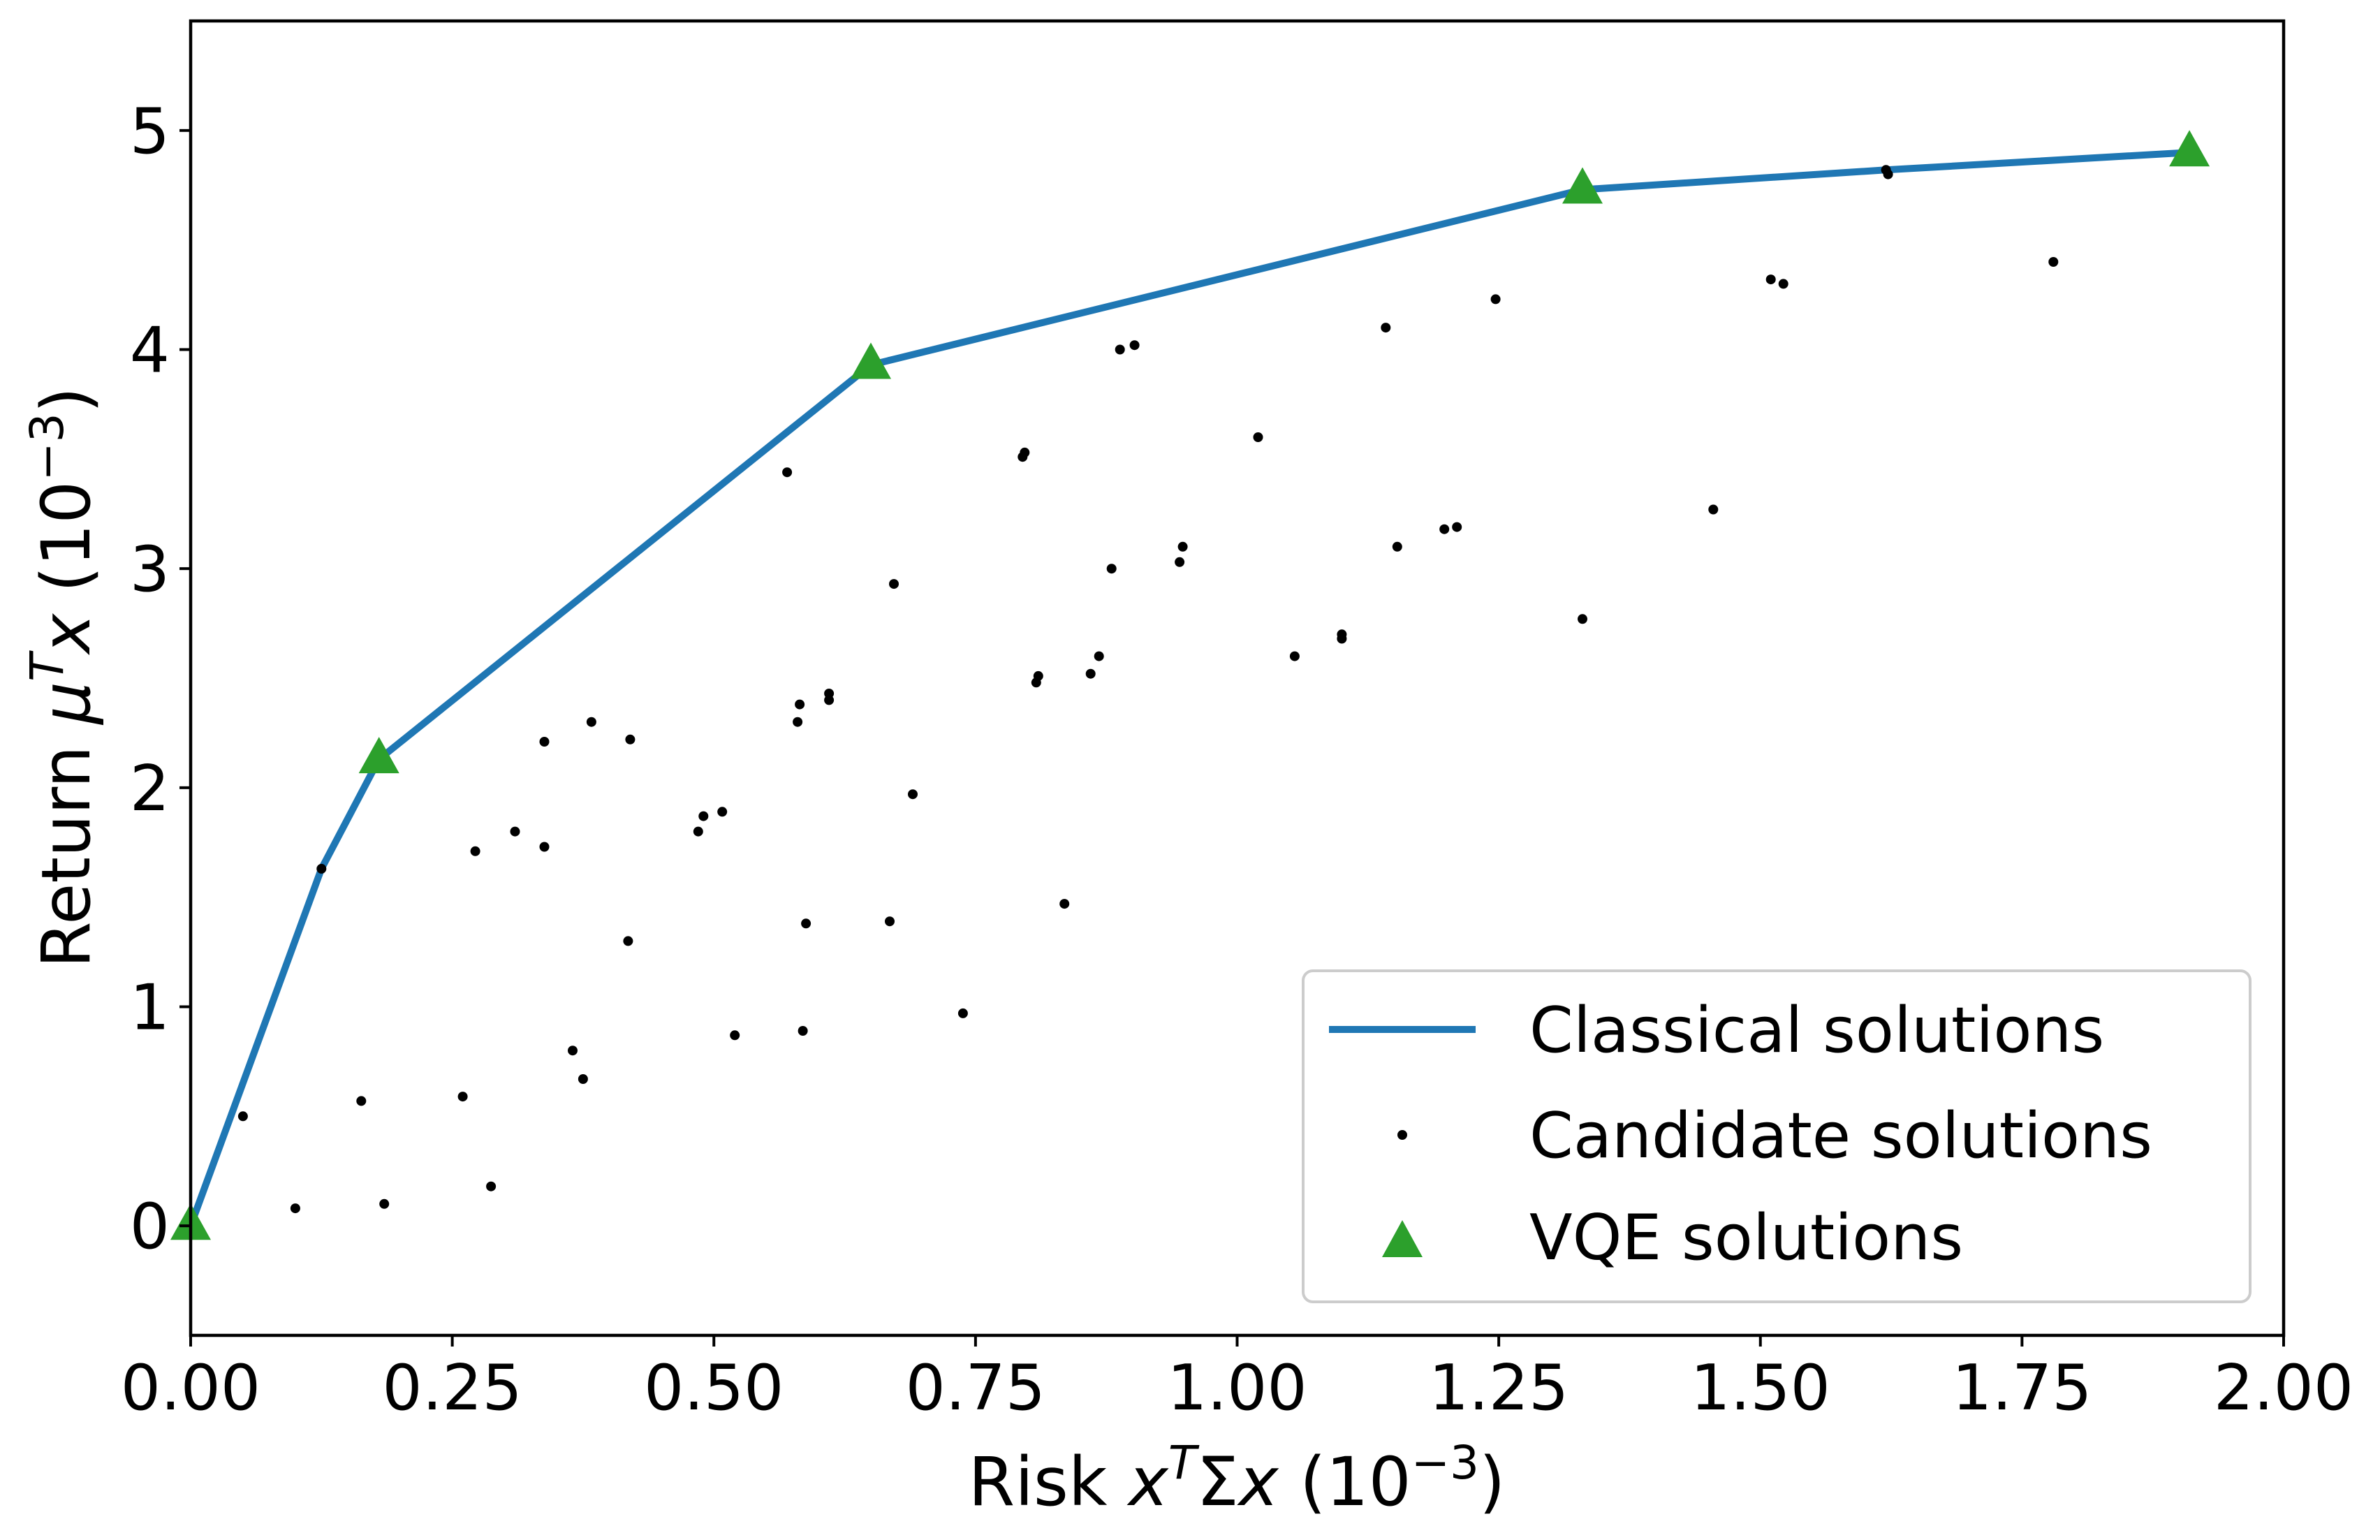 The height and width of the screenshot is (1540, 2380). Describe the element at coordinates (66, 547) in the screenshot. I see `y-label-unit: (10` at that location.